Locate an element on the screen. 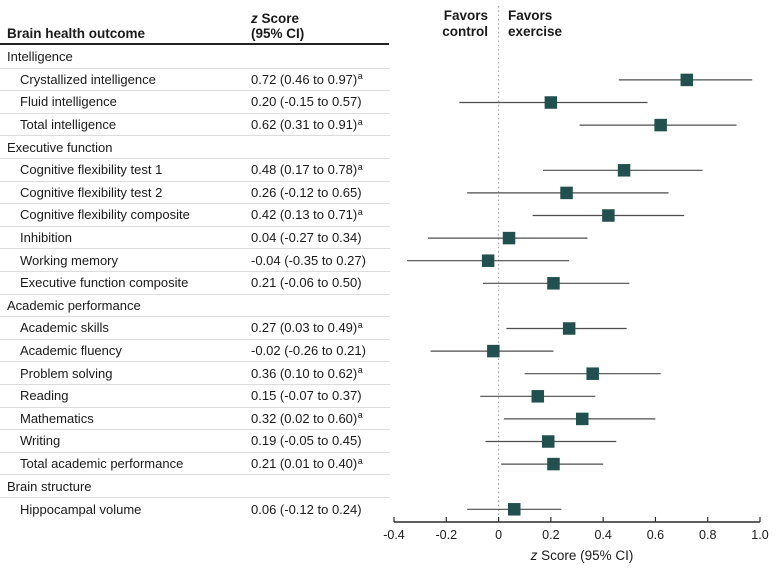  axis-tick-label: 0.8 is located at coordinates (707, 535).